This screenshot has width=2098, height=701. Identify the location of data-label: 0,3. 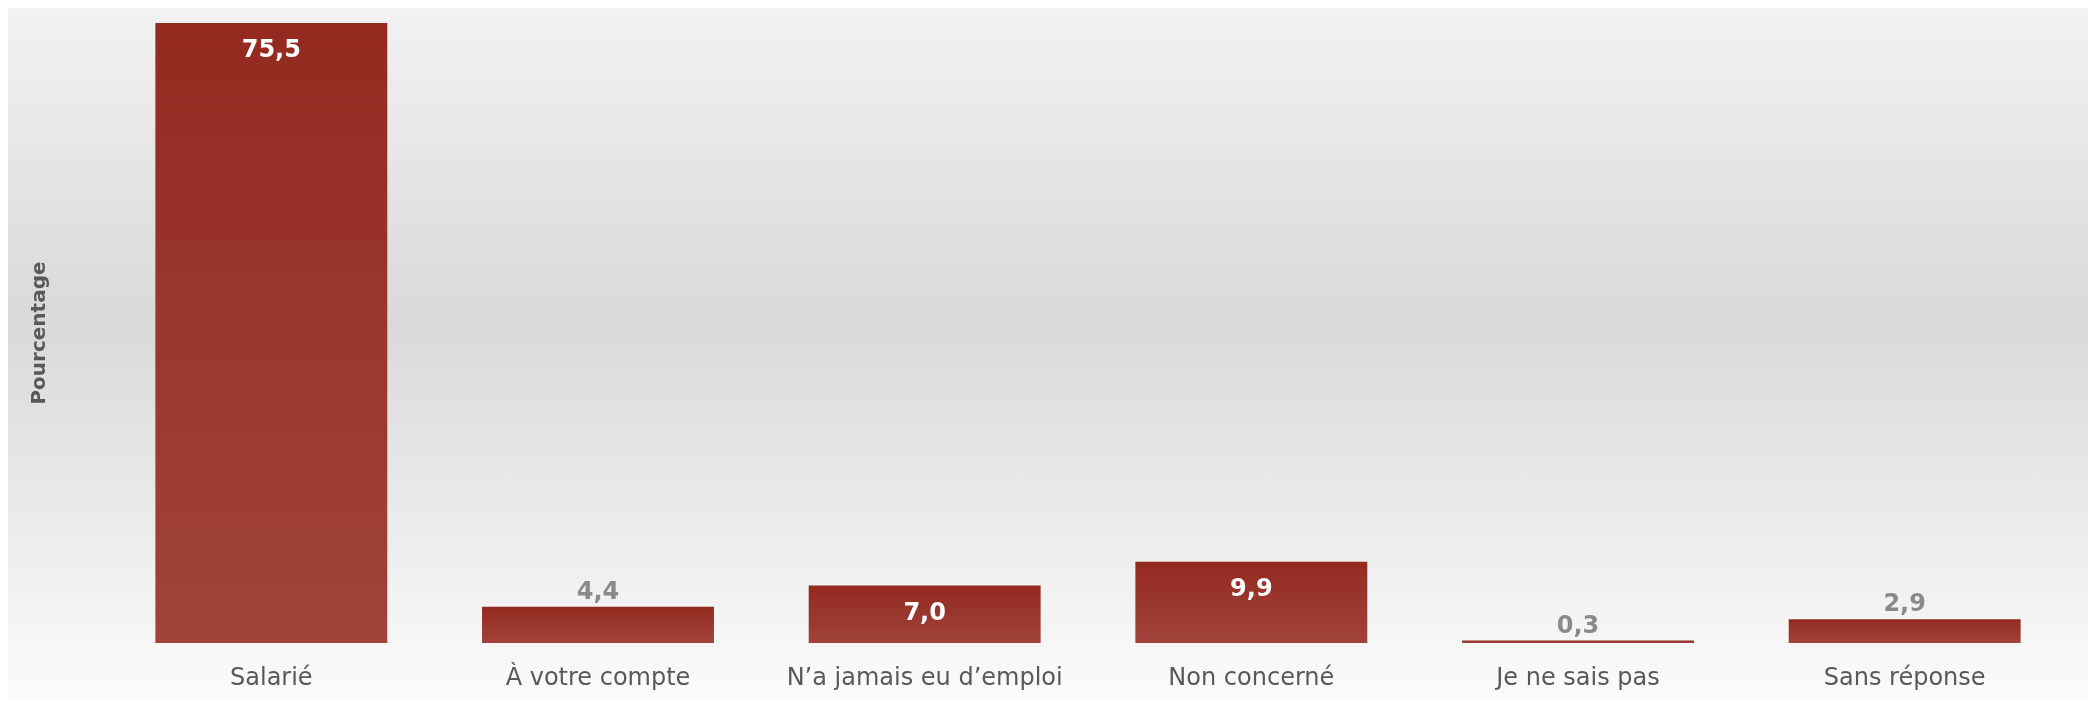
(1578, 624).